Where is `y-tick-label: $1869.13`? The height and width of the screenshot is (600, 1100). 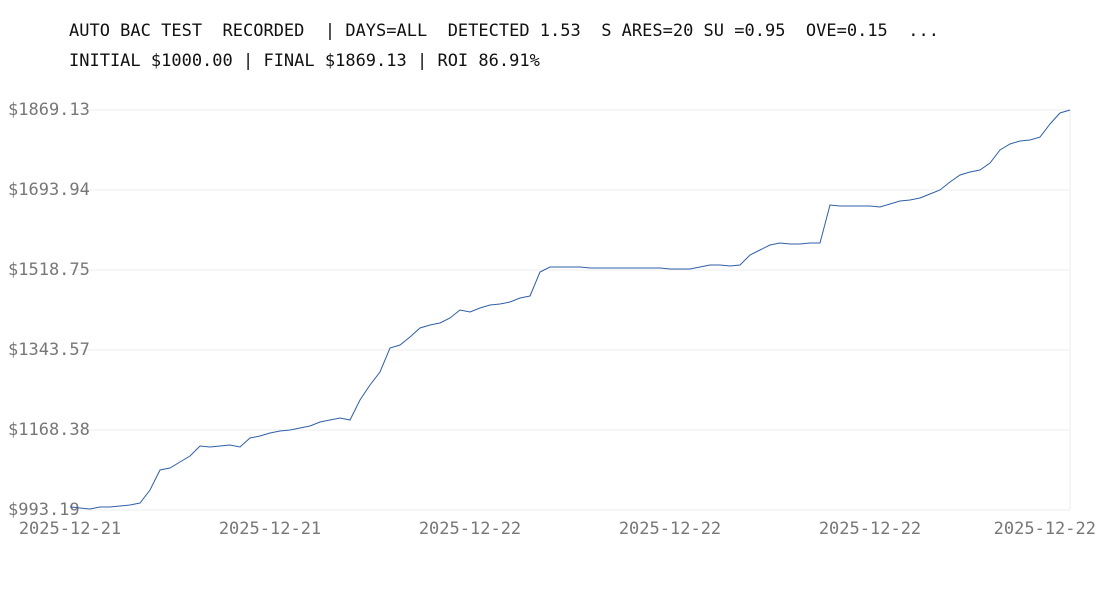 y-tick-label: $1869.13 is located at coordinates (49, 110).